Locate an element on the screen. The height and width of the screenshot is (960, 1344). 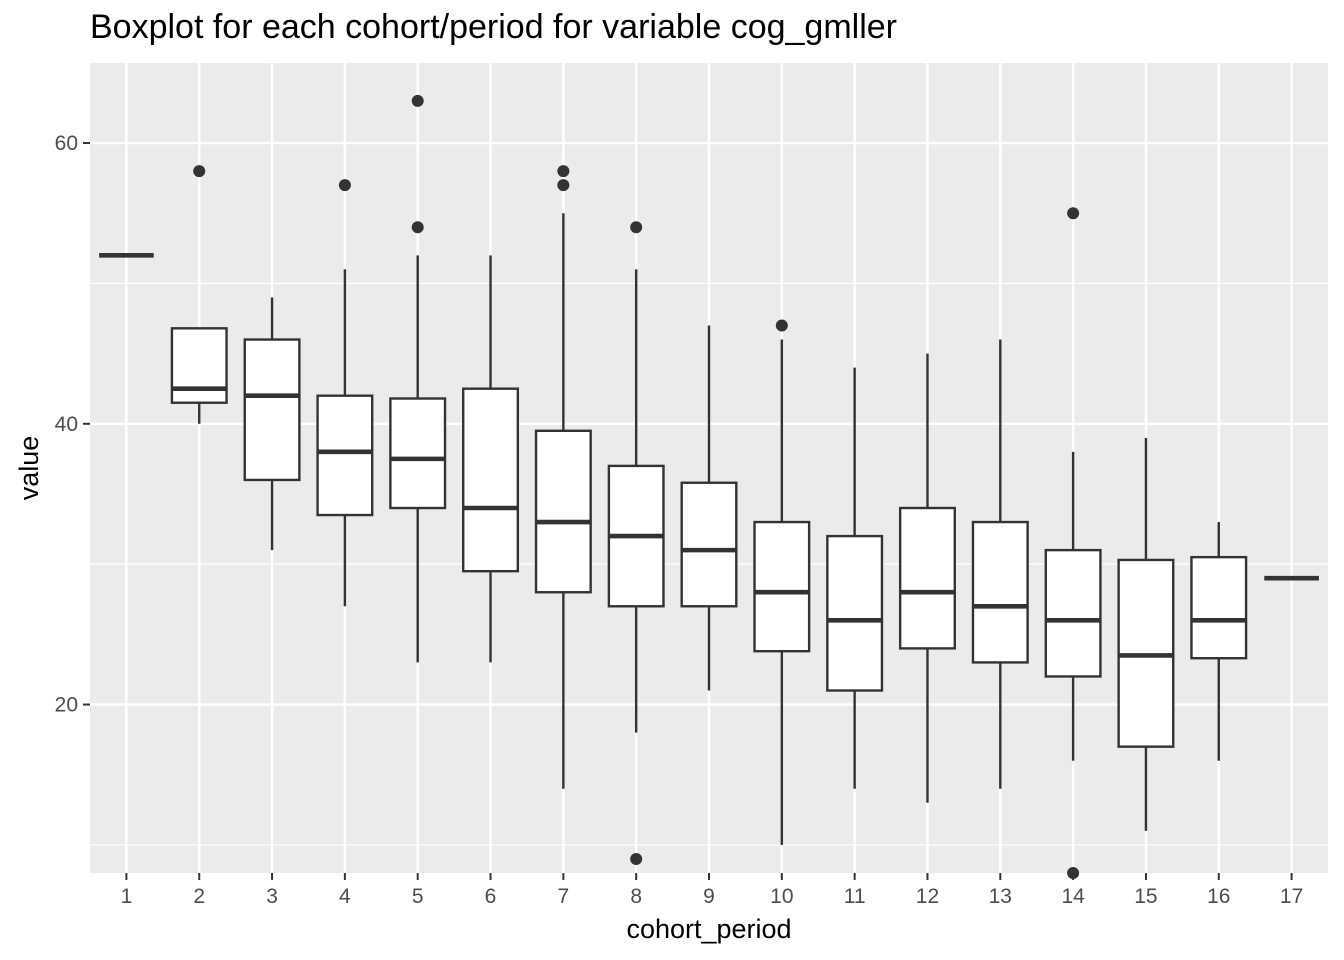
x-tick-label: 10 is located at coordinates (781, 896).